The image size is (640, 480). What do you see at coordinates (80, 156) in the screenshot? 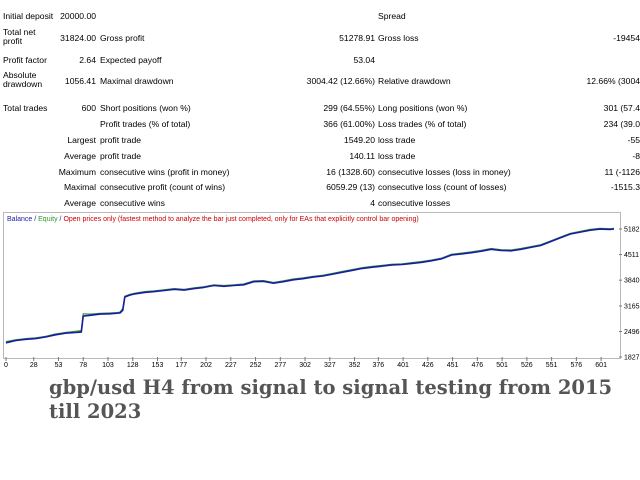
I see `average-prefix: Average` at bounding box center [80, 156].